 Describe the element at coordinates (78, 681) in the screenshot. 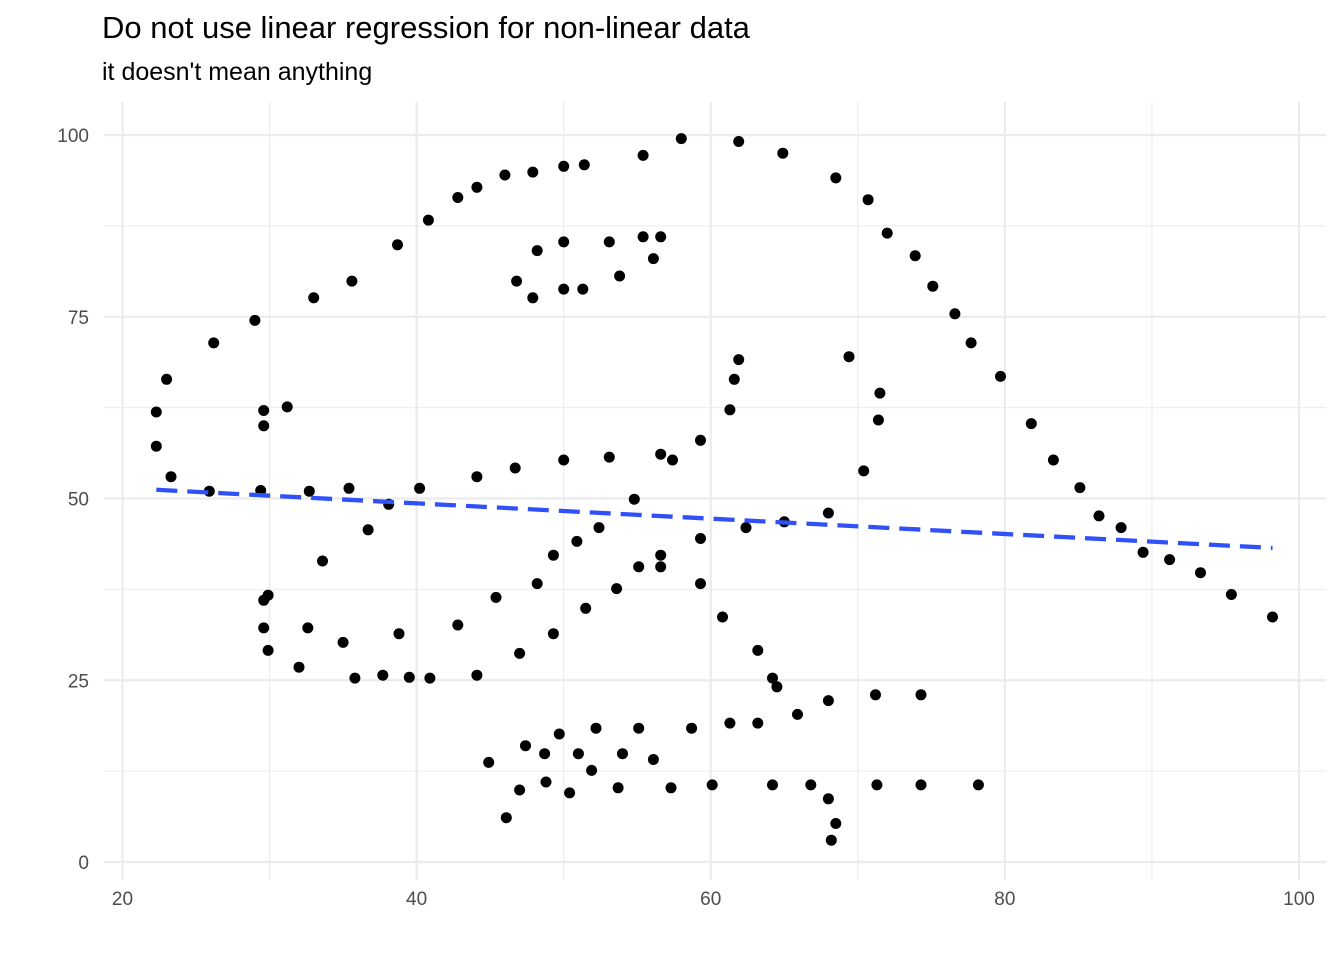

I see `y-tick-label: 25` at that location.